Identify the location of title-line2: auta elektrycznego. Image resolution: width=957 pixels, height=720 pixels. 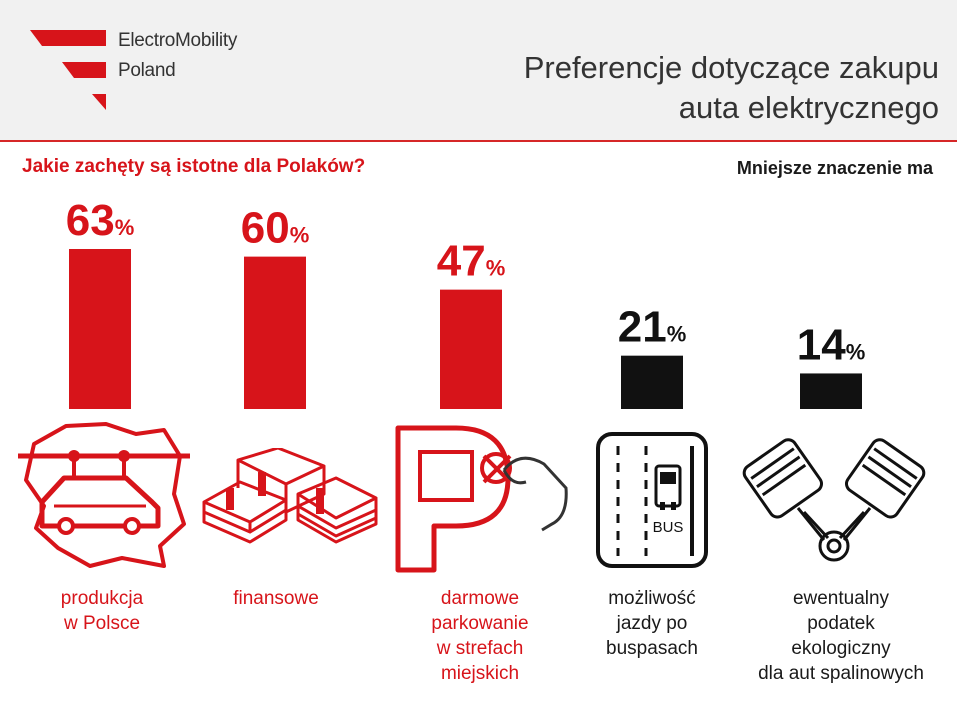
(808, 107).